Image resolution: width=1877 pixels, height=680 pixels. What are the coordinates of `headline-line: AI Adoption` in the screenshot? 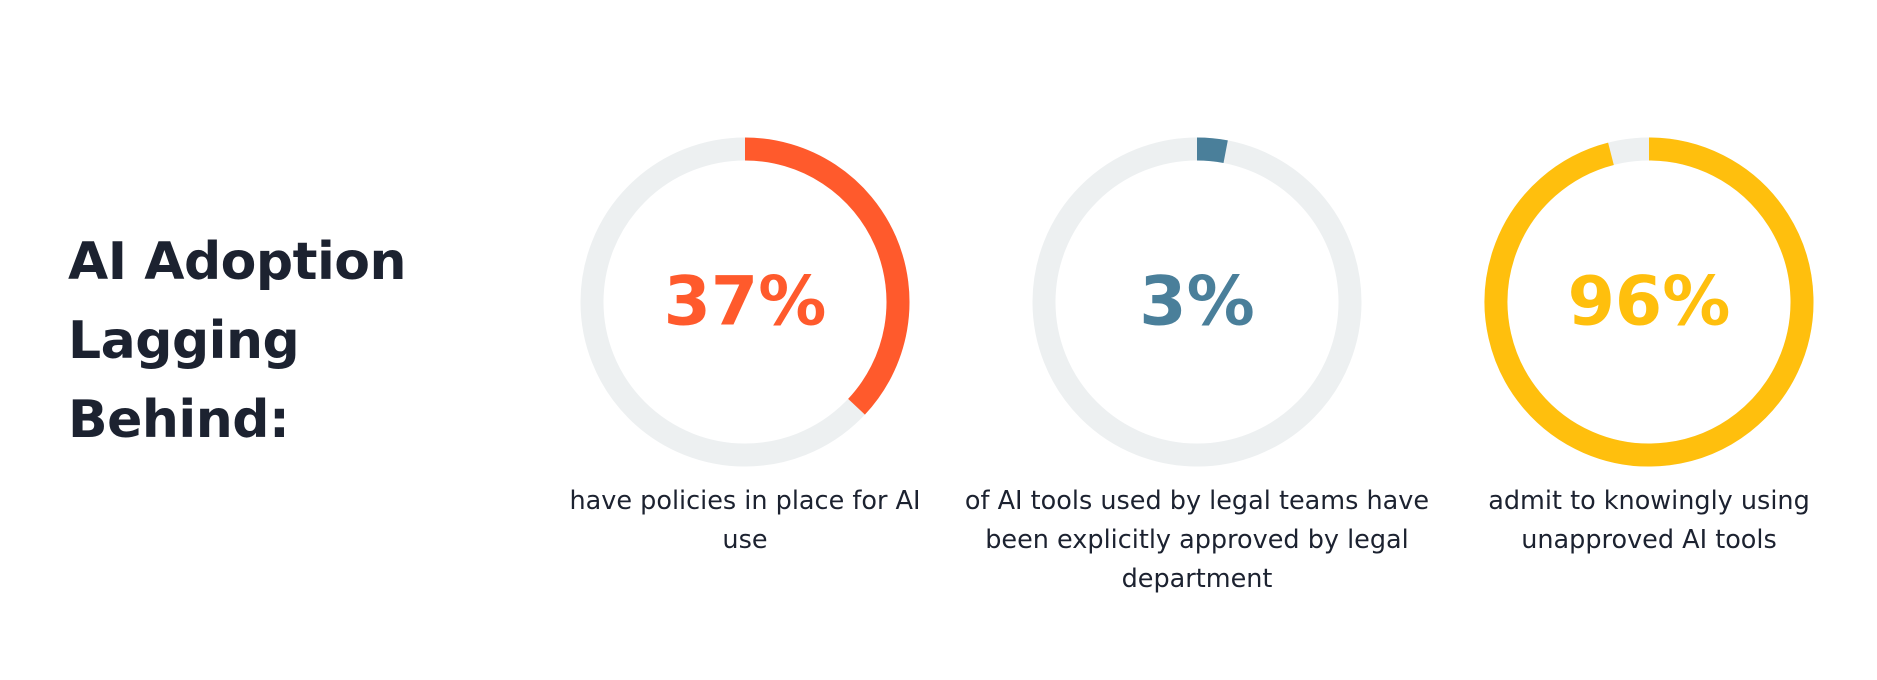 It's located at (237, 262).